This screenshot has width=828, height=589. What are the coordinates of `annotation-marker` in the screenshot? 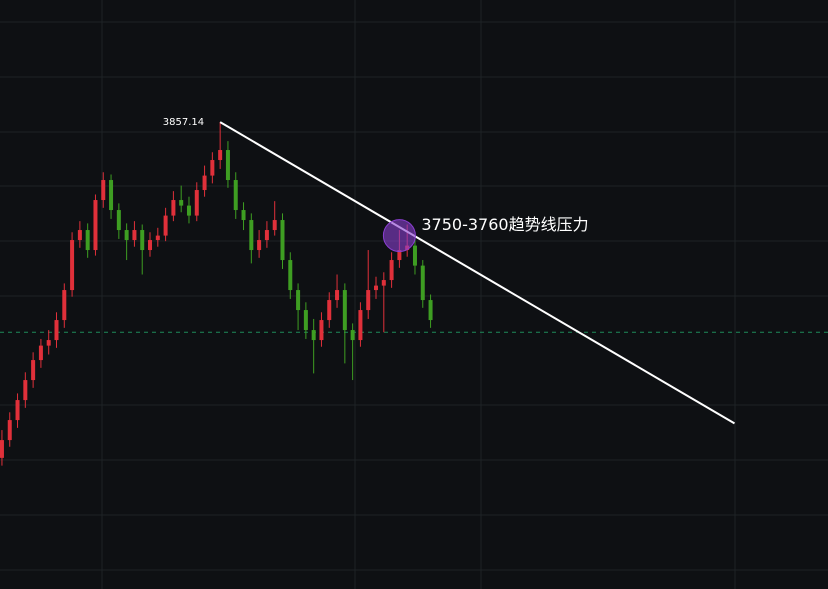 It's located at (399, 236).